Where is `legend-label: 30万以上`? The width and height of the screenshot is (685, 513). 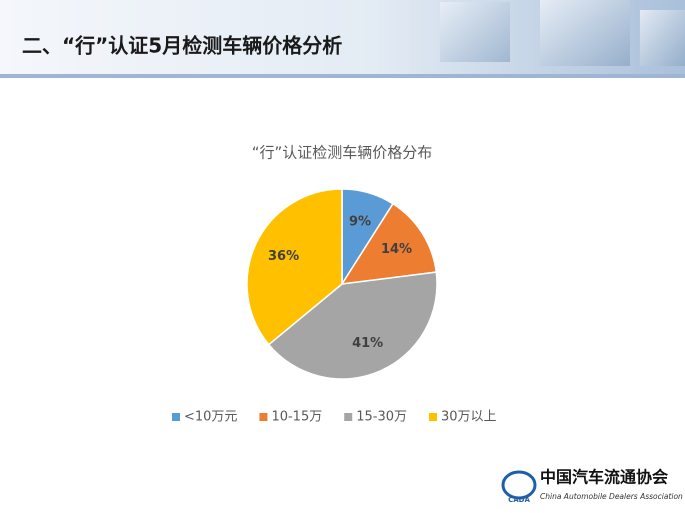 legend-label: 30万以上 is located at coordinates (469, 417).